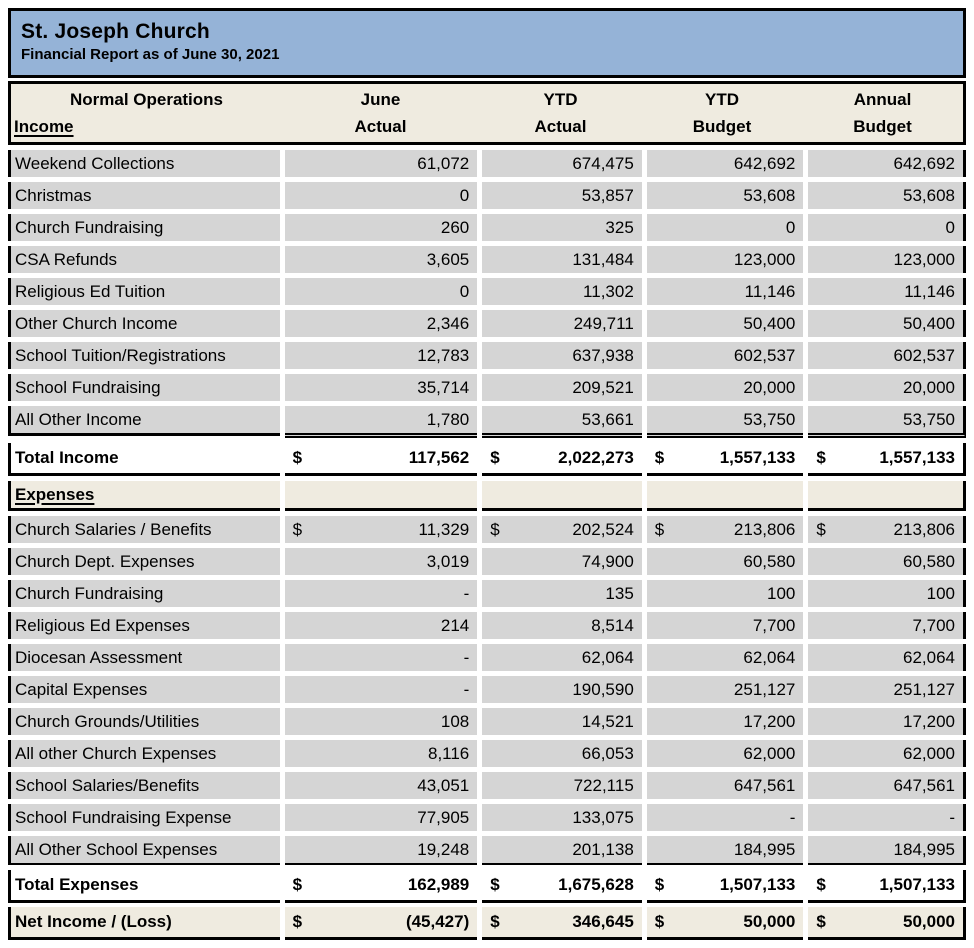  What do you see at coordinates (144, 163) in the screenshot?
I see `row-label: Weekend Collections` at bounding box center [144, 163].